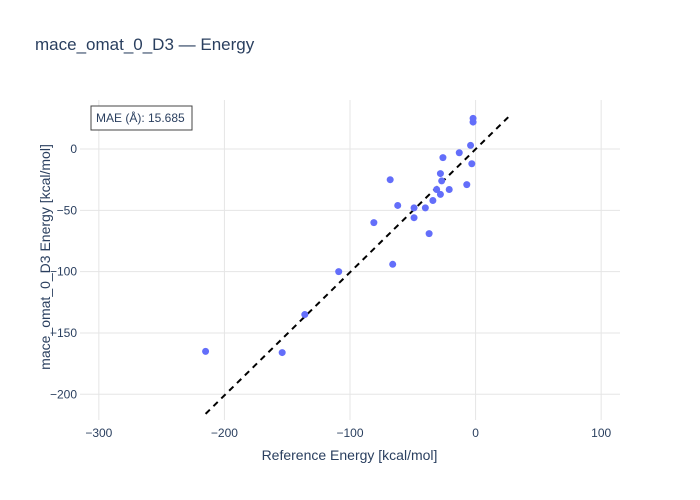 Image resolution: width=700 pixels, height=500 pixels. Describe the element at coordinates (45, 257) in the screenshot. I see `y-axis-title: mace_omat_0_D3 Energy [kcal/mol]` at that location.